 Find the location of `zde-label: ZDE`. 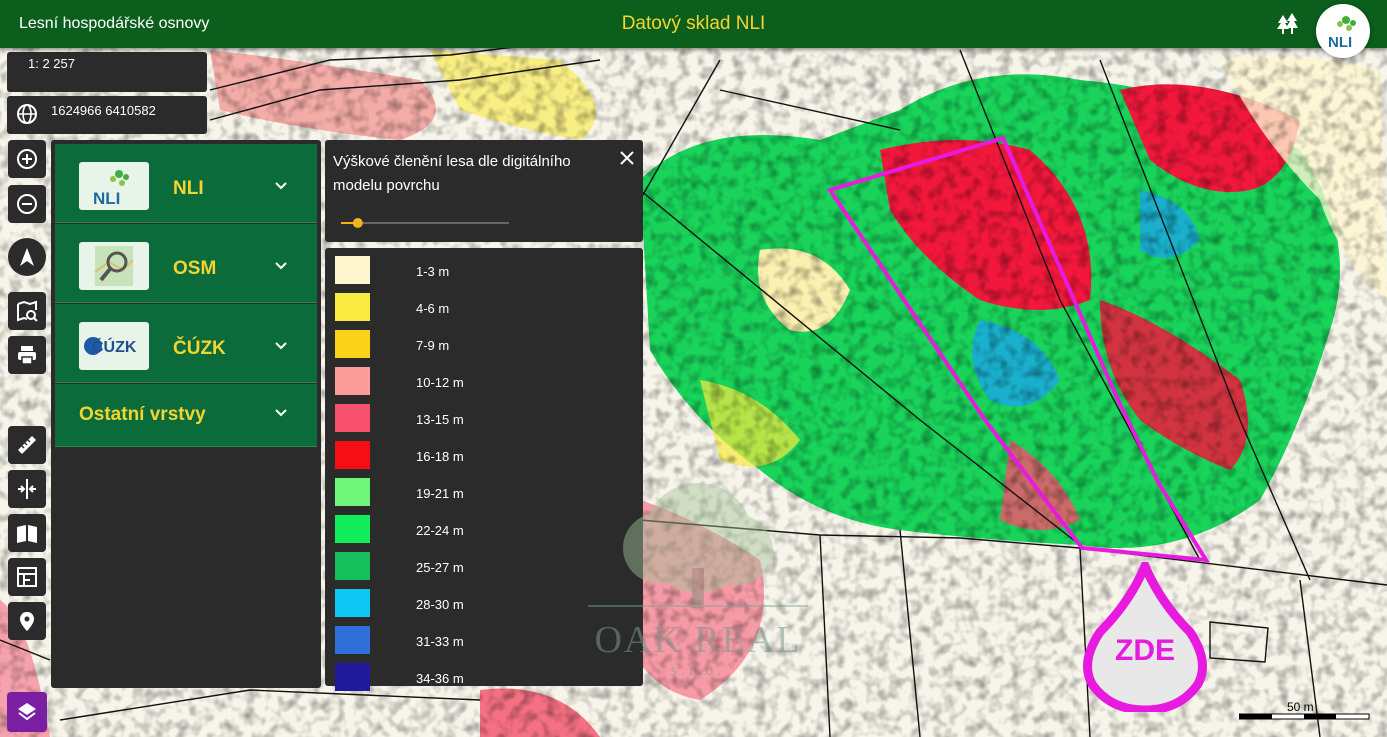

zde-label: ZDE is located at coordinates (1145, 650).